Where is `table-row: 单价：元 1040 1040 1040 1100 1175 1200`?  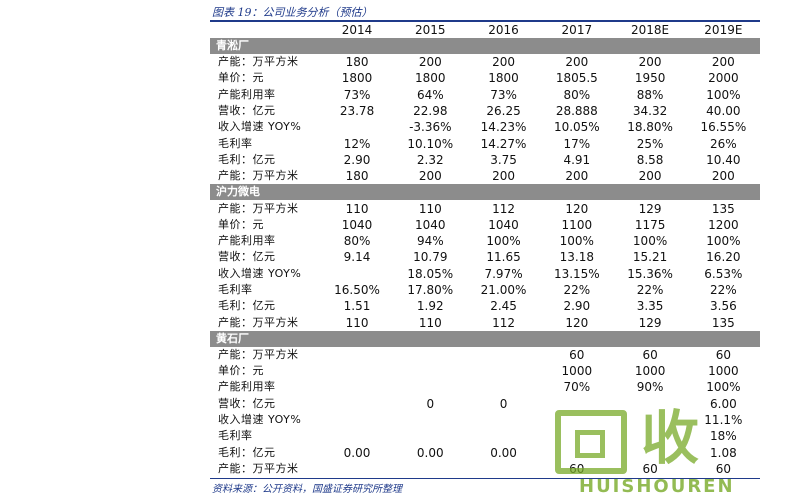
table-row: 单价：元 1040 1040 1040 1100 1175 1200 is located at coordinates (485, 225).